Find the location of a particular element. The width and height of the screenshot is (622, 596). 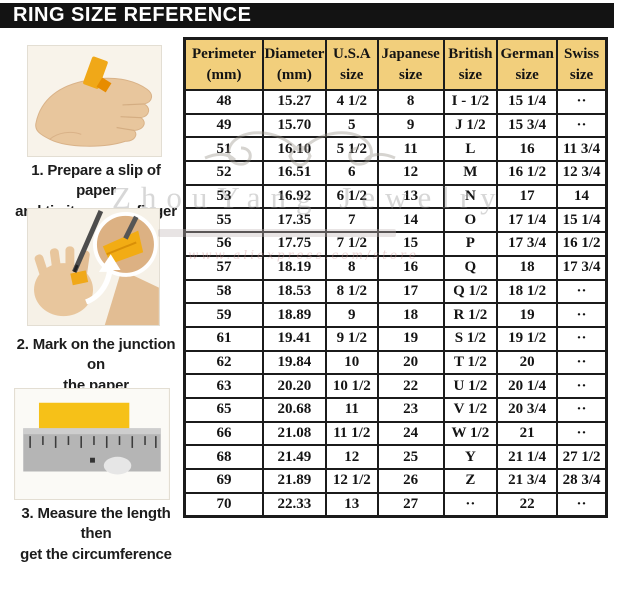

table-row: 65 20.68 11 23 V 1/2 20 3/4 ·· is located at coordinates (395, 409).